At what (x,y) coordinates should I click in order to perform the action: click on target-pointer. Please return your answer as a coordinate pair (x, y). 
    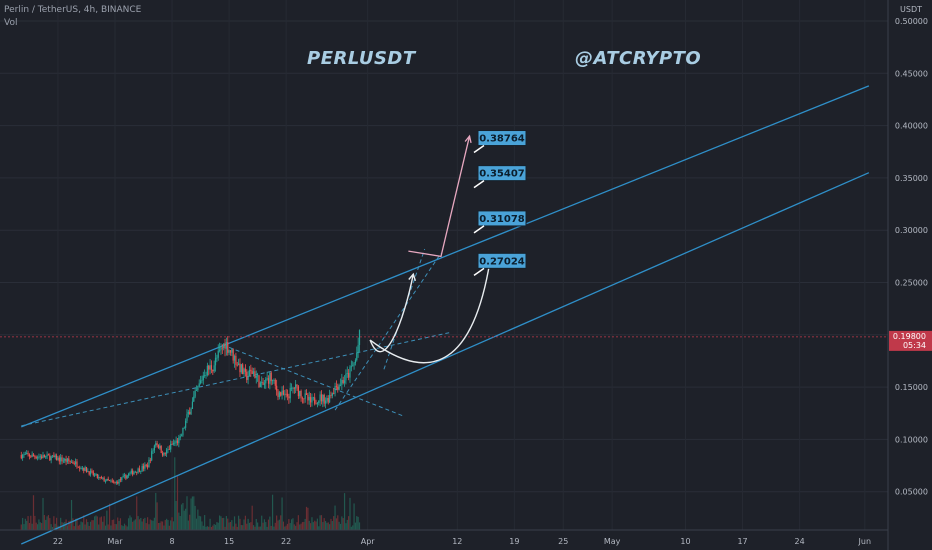
    Looking at the image, I should click on (479, 184).